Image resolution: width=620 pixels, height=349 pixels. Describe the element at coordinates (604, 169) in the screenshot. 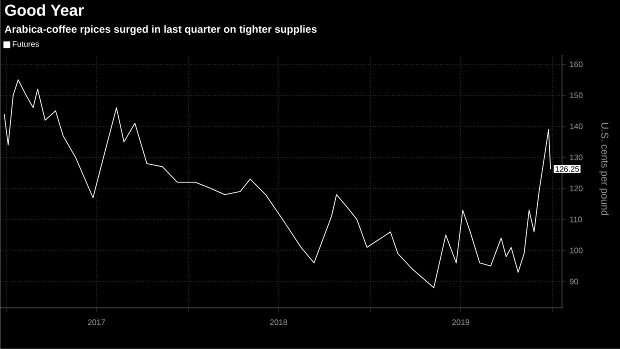

I see `y-axis-title: U.S. cents per pound` at that location.